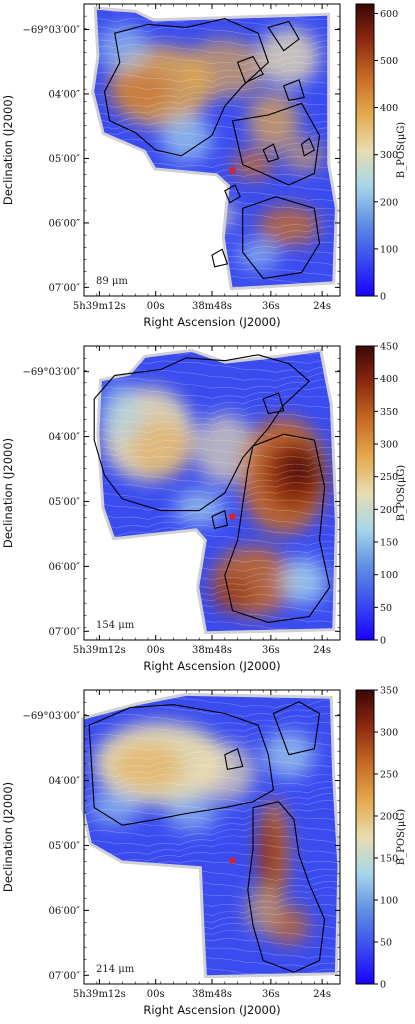  What do you see at coordinates (389, 108) in the screenshot?
I see `colorbar-tick-label: 400` at bounding box center [389, 108].